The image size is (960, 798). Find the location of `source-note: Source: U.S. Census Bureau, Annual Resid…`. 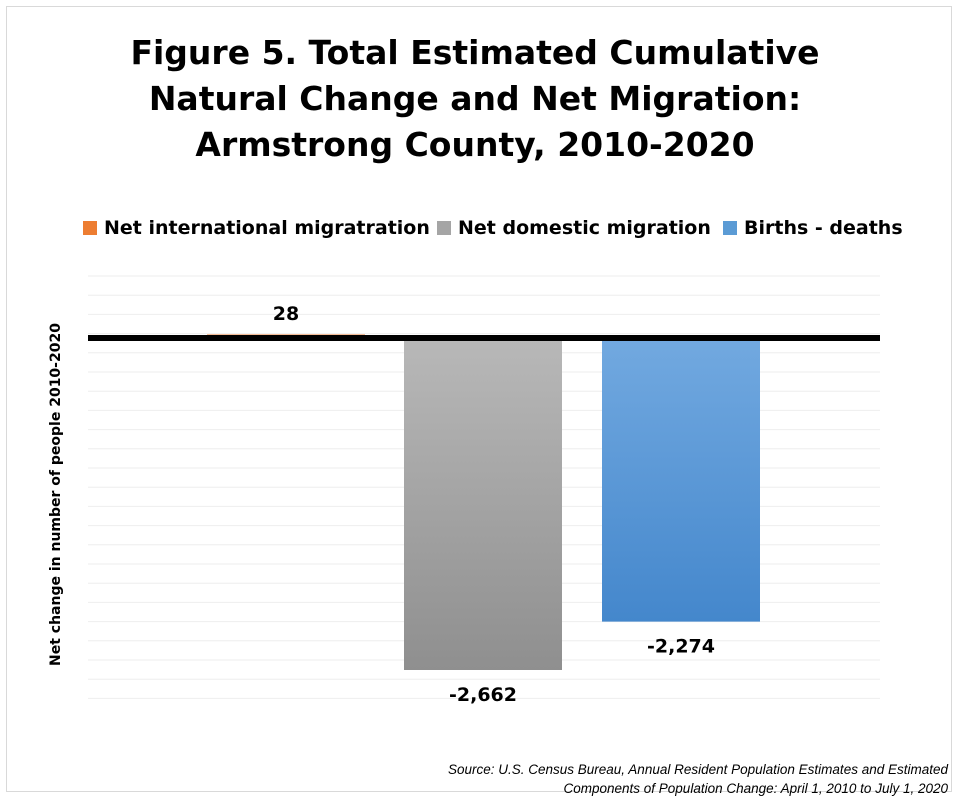

source-note: Source: U.S. Census Bureau, Annual Resid… is located at coordinates (698, 779).